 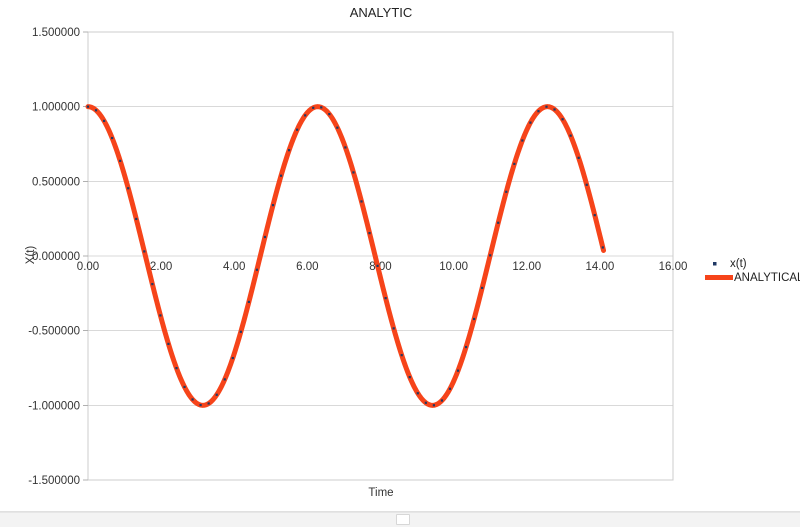 What do you see at coordinates (382, 267) in the screenshot?
I see `x-axis-tick-labels: 0.00 2.00 4.00 6.00 8.00 10.00 12.00 14.00 16.00` at bounding box center [382, 267].